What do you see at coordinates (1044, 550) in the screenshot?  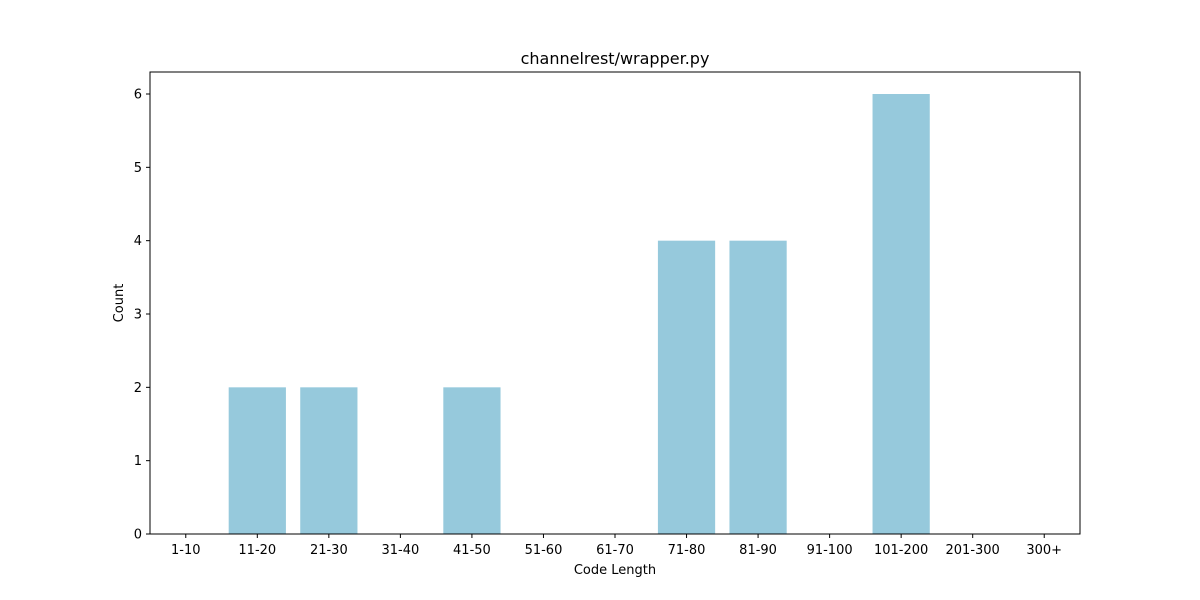 I see `x-tick-label: 300+` at bounding box center [1044, 550].